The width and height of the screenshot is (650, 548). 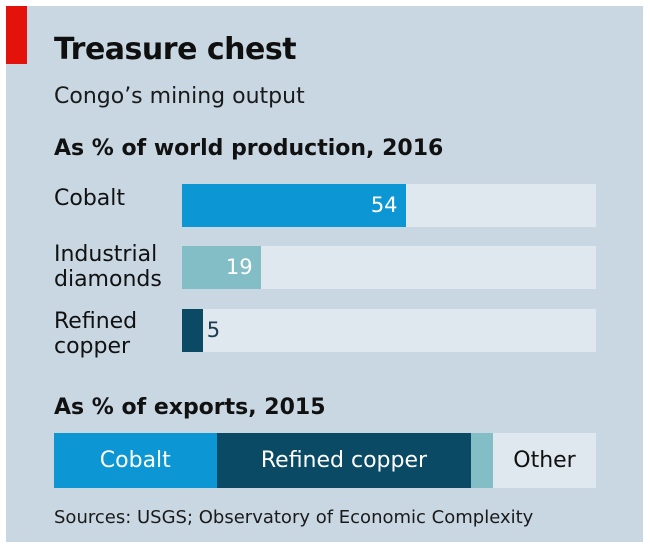 What do you see at coordinates (179, 96) in the screenshot?
I see `chart-subtitle: Congo’s mining output` at bounding box center [179, 96].